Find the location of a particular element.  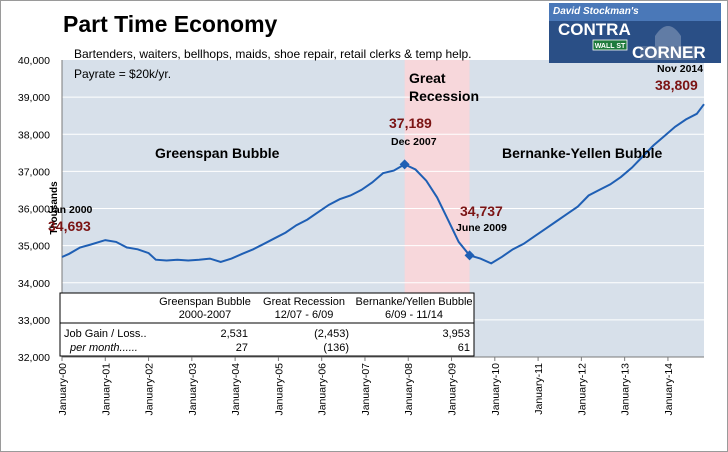

chart-title: Part Time Economy is located at coordinates (170, 24).